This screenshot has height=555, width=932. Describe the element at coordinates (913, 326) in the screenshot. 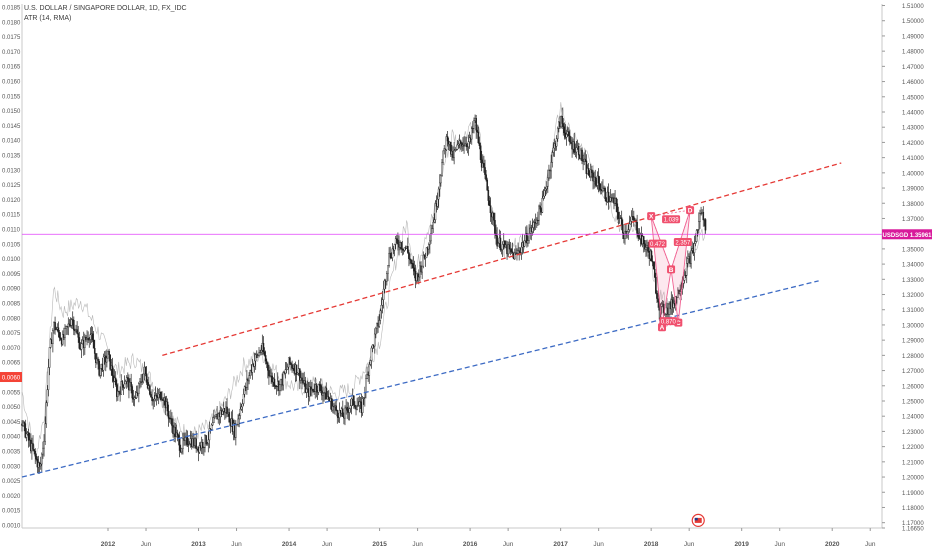

I see `price-tick-label: 1.30000` at that location.